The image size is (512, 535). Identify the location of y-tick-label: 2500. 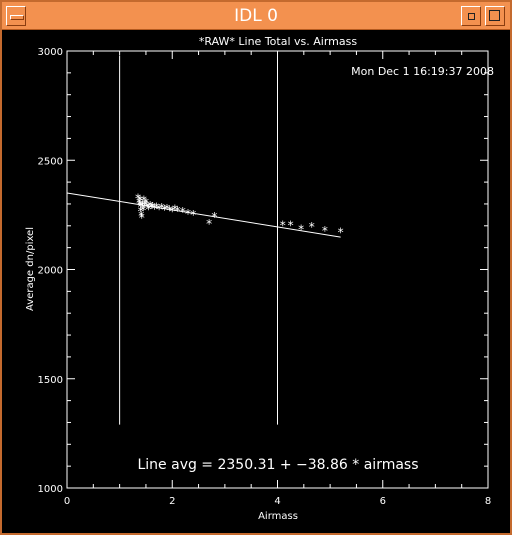
(50, 161).